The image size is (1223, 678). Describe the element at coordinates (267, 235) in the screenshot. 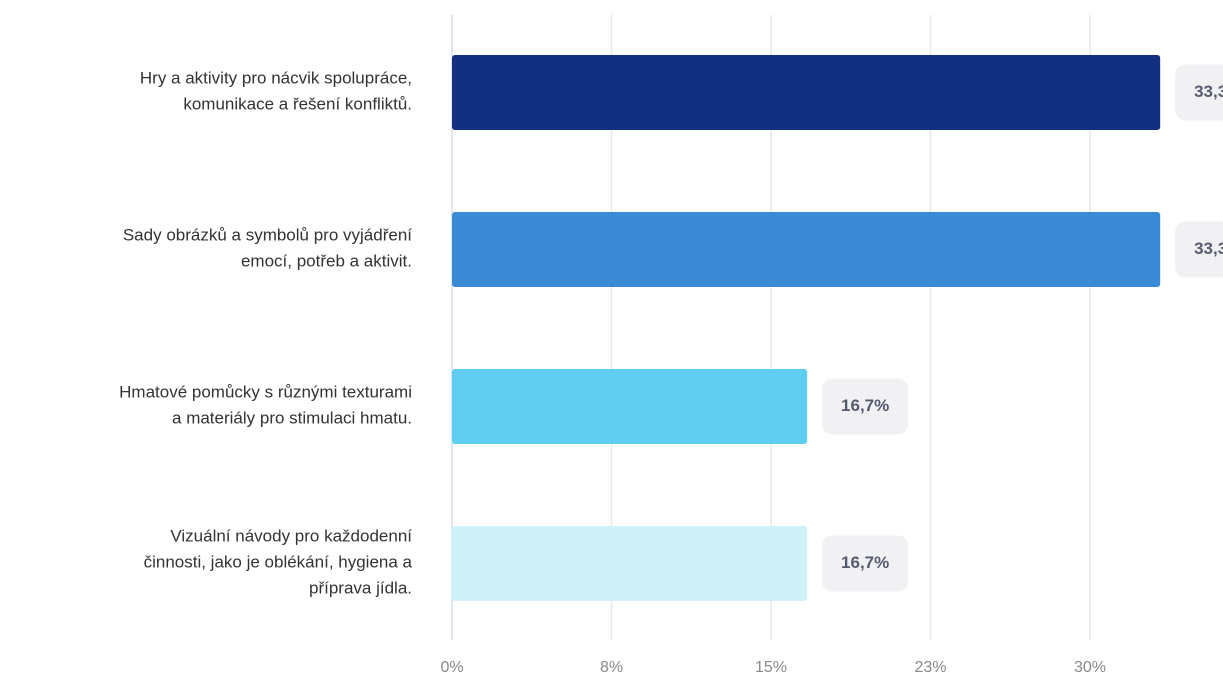

I see `category-label-line: Sady obrázků a symbolů pro vyjádření` at that location.